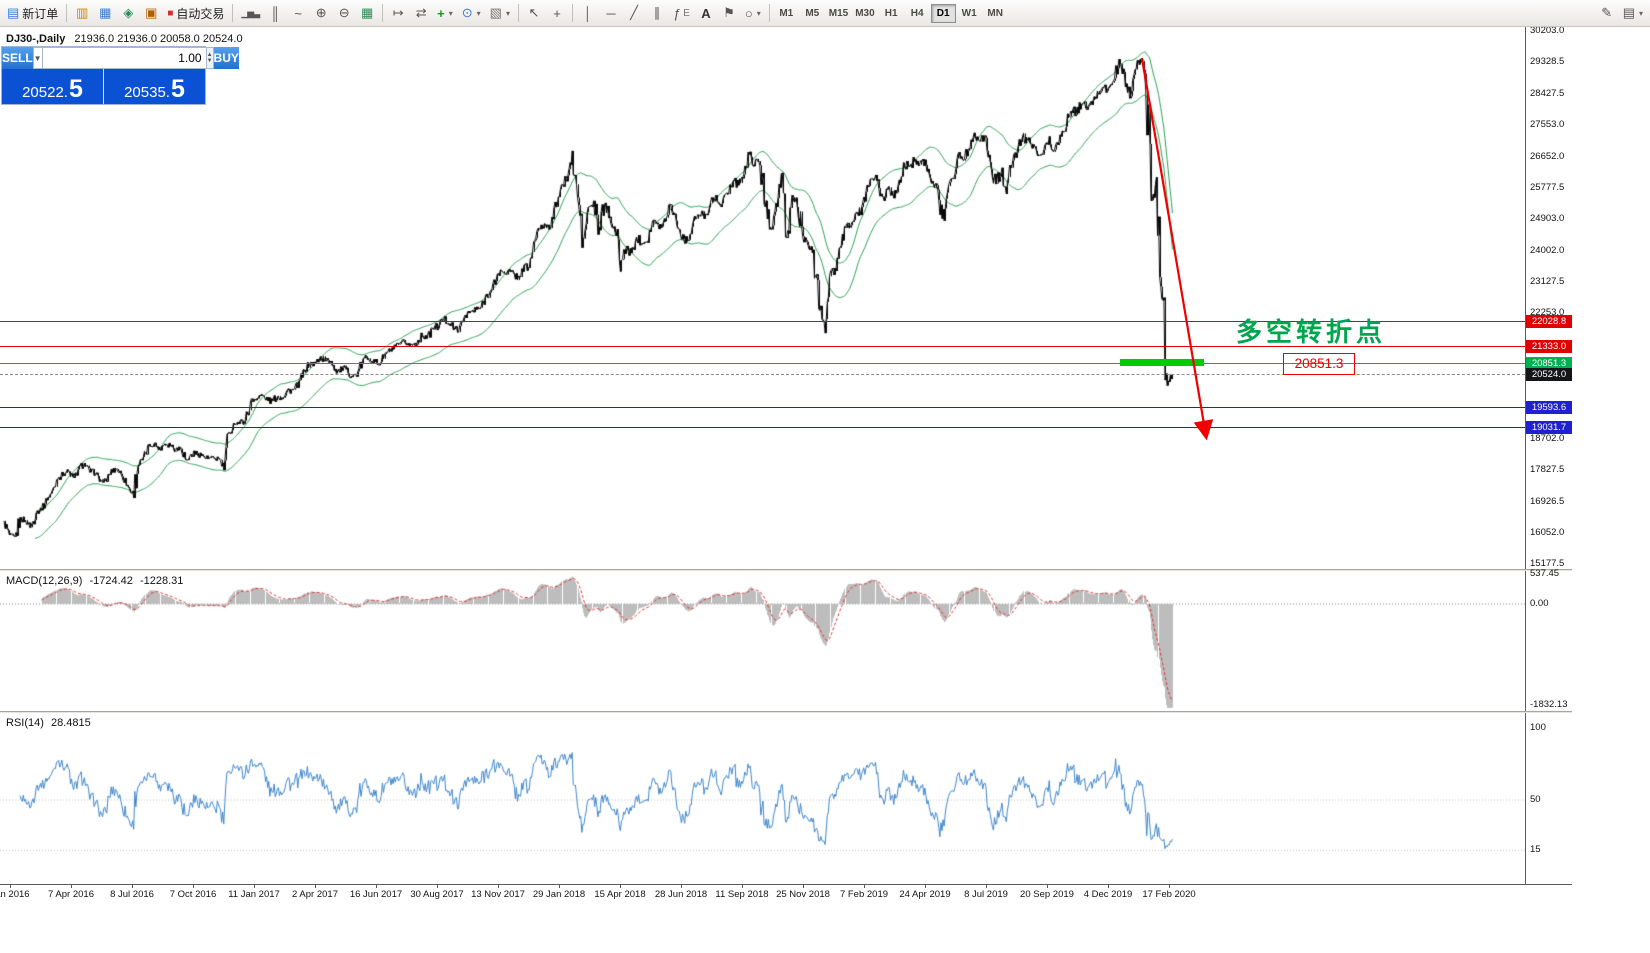 The height and width of the screenshot is (953, 1650). Describe the element at coordinates (762, 375) in the screenshot. I see `current-price-line` at that location.